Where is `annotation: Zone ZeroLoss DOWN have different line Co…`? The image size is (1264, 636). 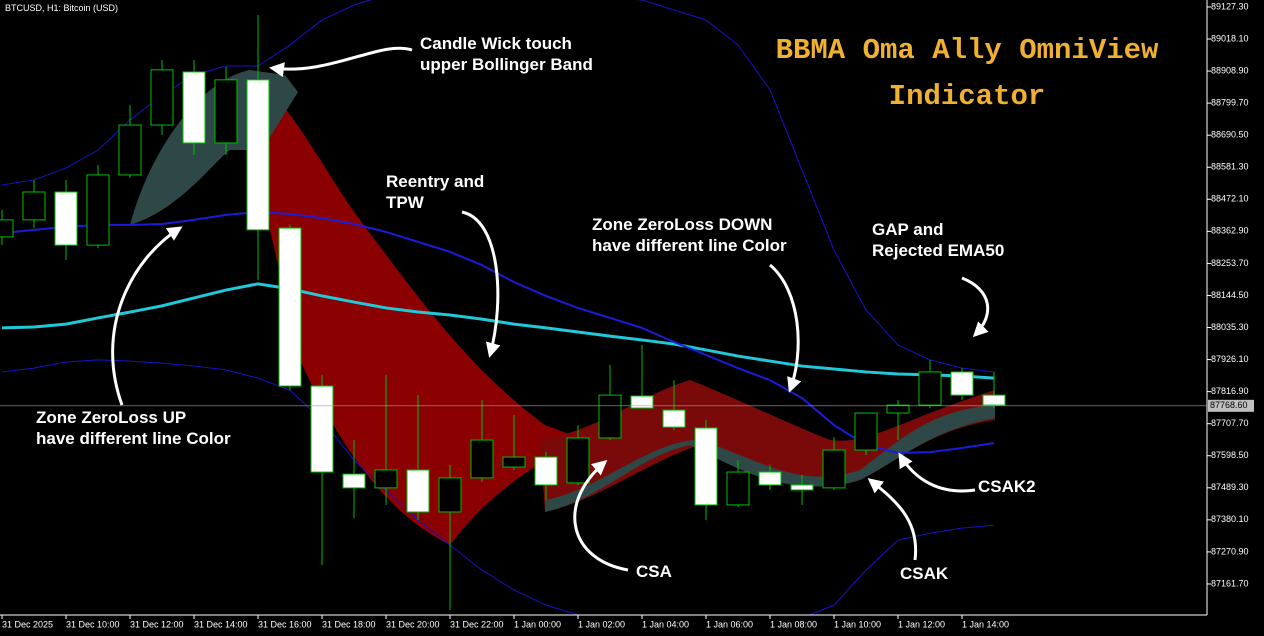 annotation: Zone ZeroLoss DOWN have different line Co… is located at coordinates (689, 235).